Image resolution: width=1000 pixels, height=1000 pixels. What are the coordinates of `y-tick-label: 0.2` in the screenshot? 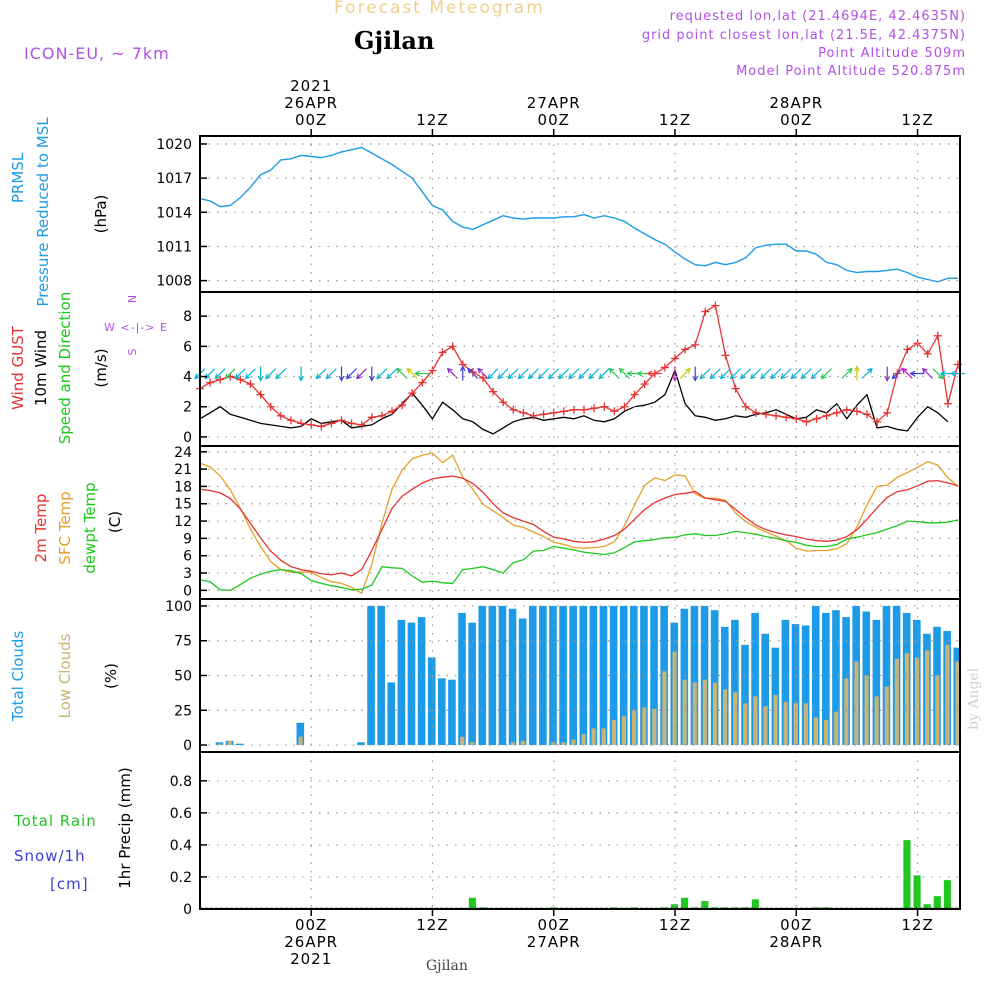 It's located at (181, 878).